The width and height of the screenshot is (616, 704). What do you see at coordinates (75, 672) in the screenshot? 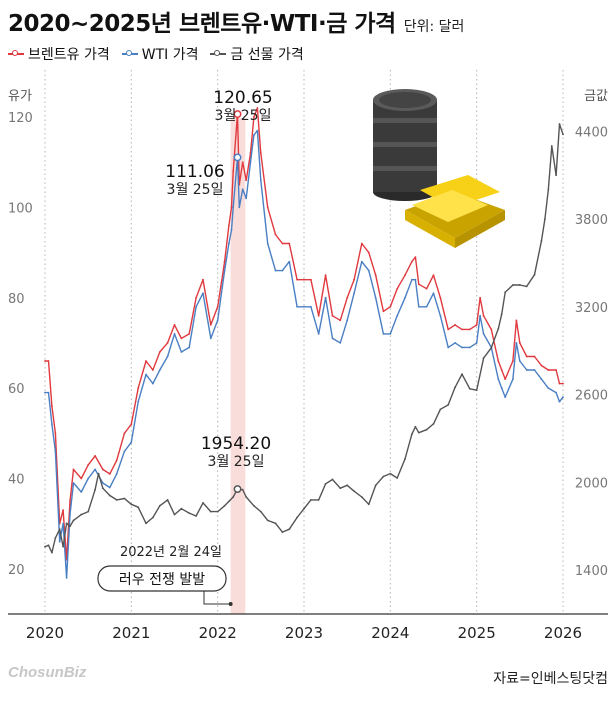
I see `logo-suffix: Biz` at bounding box center [75, 672].